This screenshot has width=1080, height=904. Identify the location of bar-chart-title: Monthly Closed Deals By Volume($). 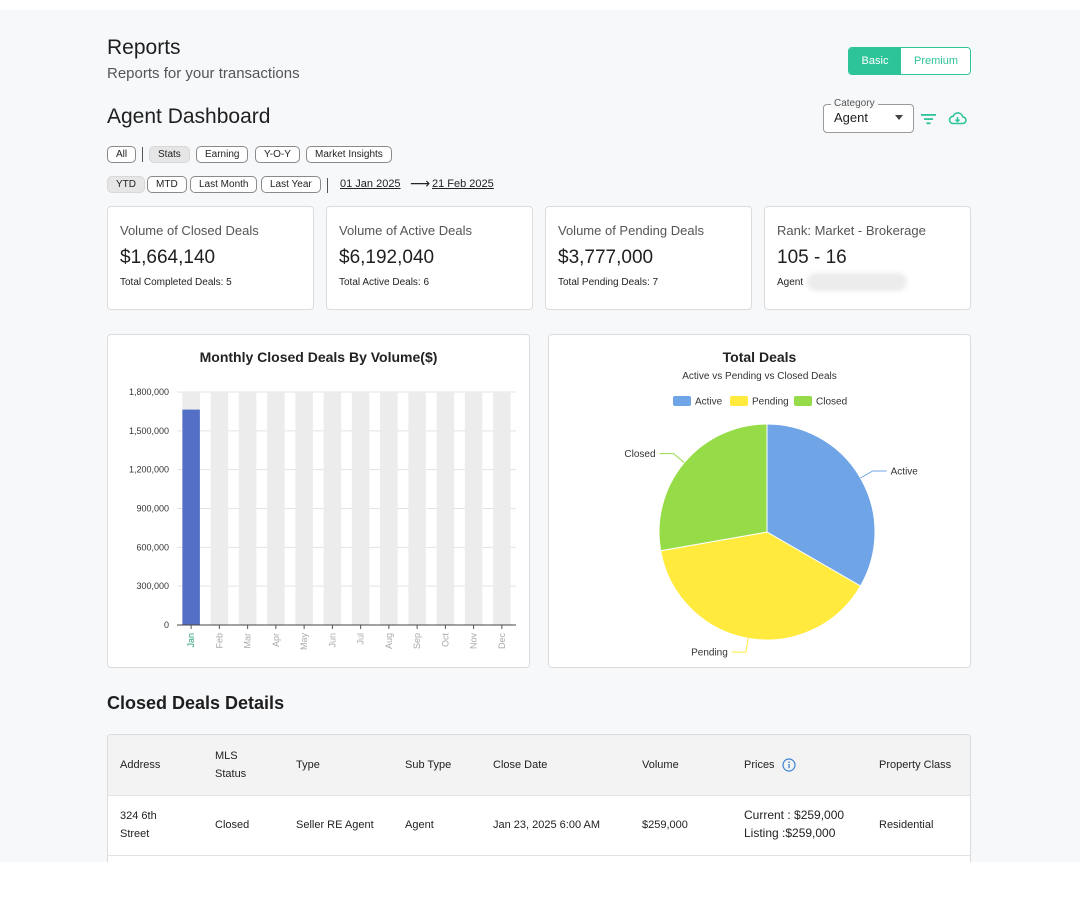
(318, 357).